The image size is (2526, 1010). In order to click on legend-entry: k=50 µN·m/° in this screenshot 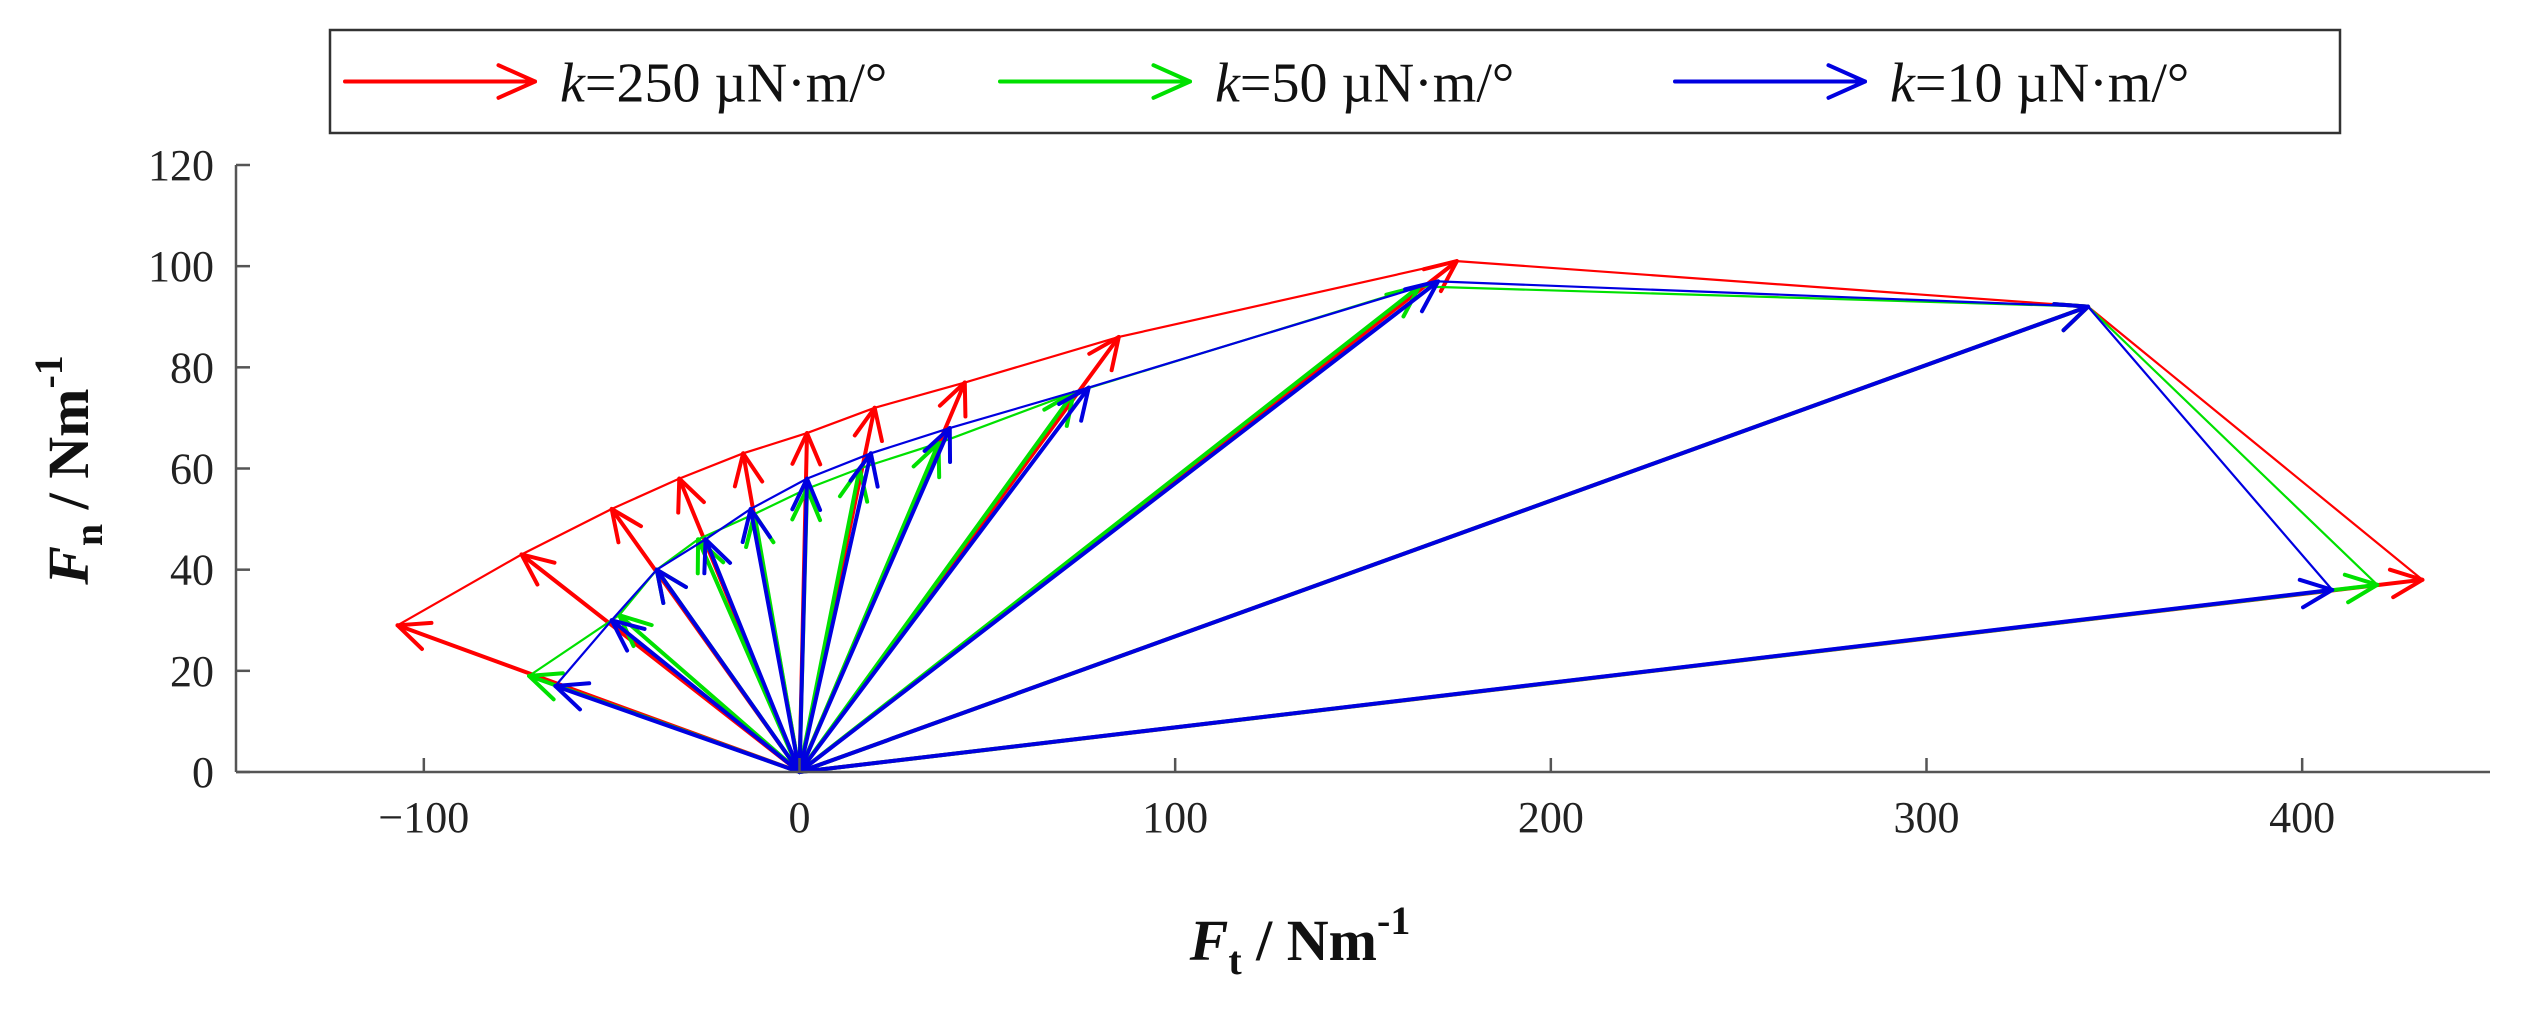, I will do `click(1256, 84)`.